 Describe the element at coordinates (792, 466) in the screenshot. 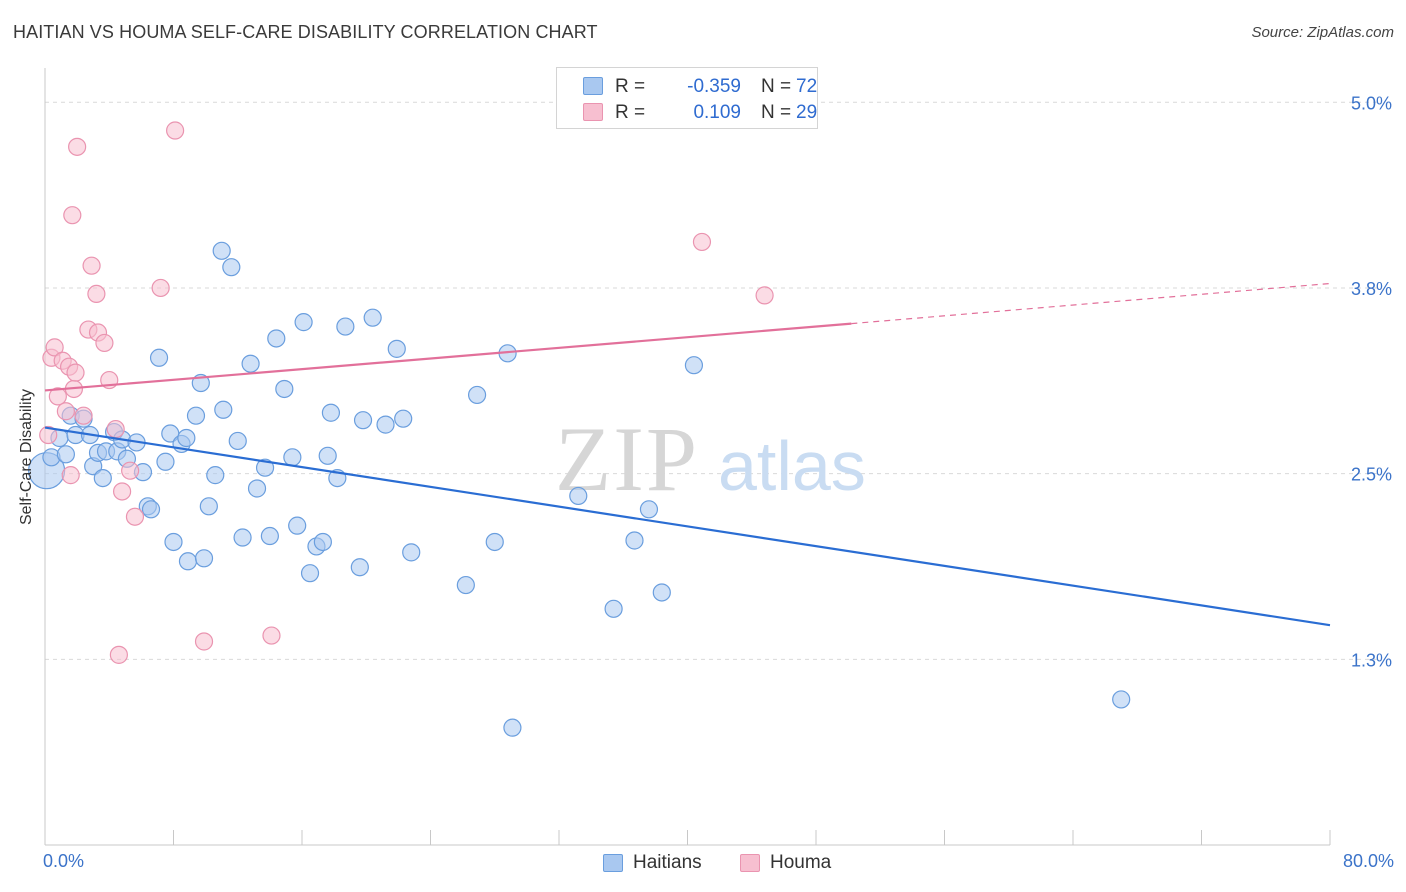

I see `watermark-atlas: atlas` at that location.